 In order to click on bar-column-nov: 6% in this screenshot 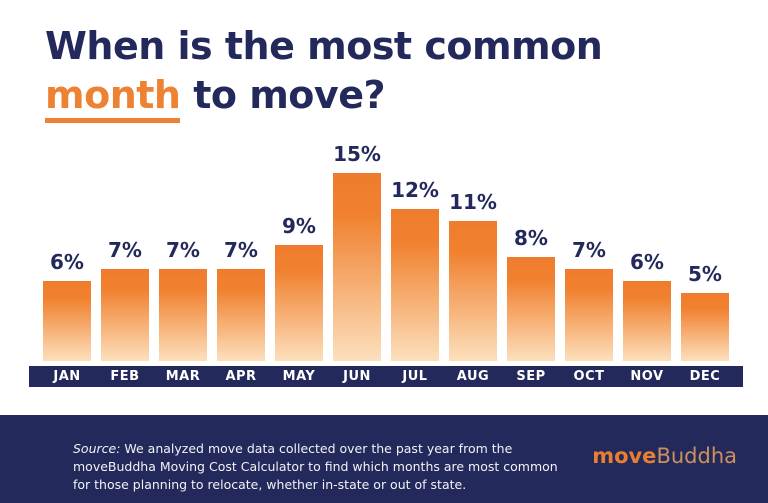, I will do `click(647, 305)`.